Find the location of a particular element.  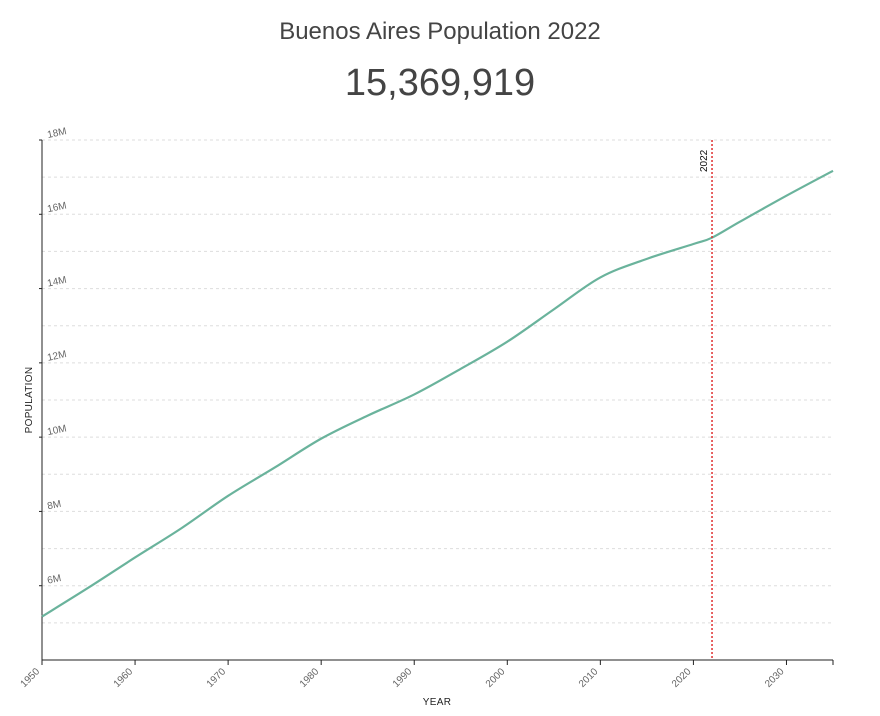

y-tick-label: 8M is located at coordinates (54, 506).